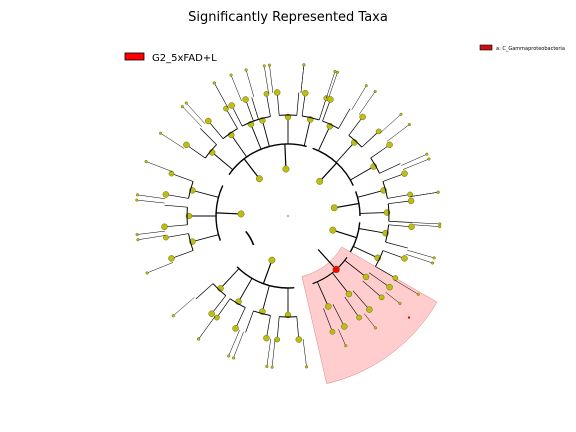 This screenshot has height=432, width=576. I want to click on order-arc, so click(375, 165).